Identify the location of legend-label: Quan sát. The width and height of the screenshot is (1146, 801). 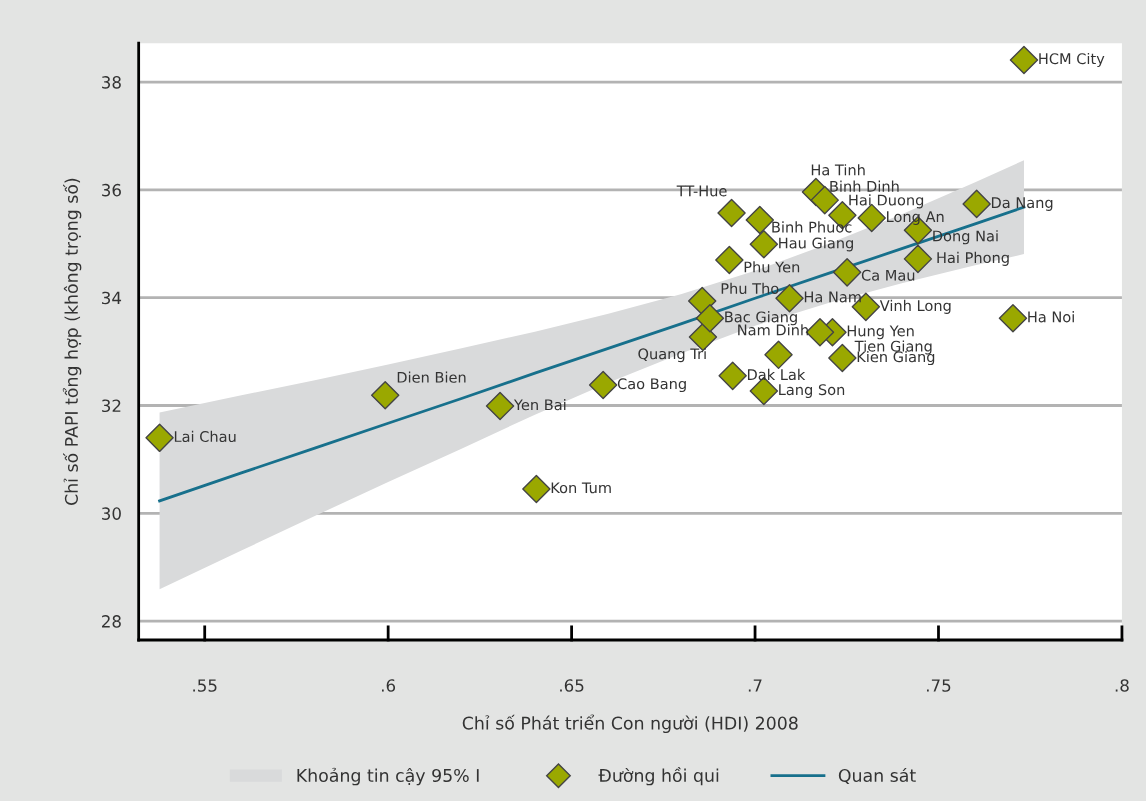
(877, 775).